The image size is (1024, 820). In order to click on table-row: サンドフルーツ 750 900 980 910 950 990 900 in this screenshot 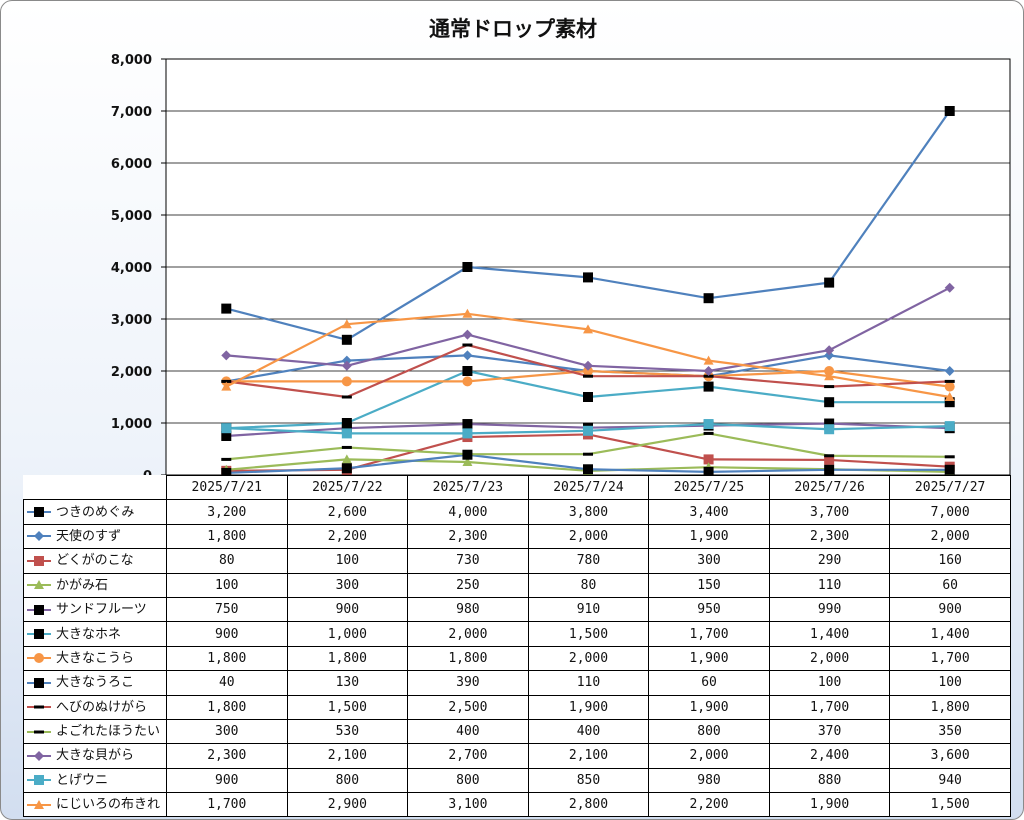, I will do `click(517, 609)`.